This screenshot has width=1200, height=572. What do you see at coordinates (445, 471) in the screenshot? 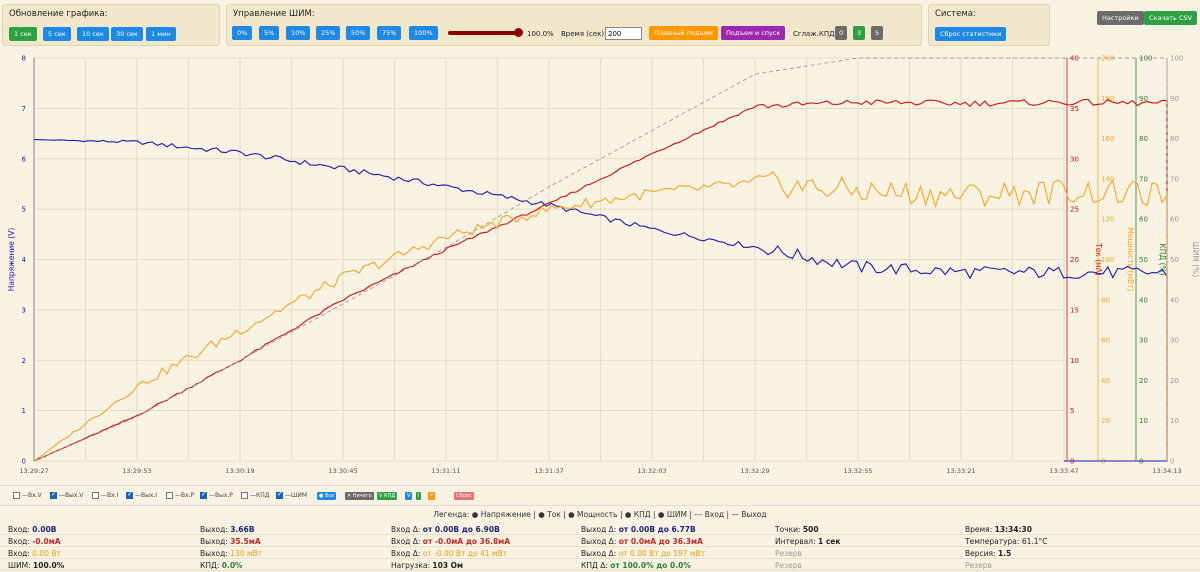
I see `x-tick-label: 13:31:11` at bounding box center [445, 471].